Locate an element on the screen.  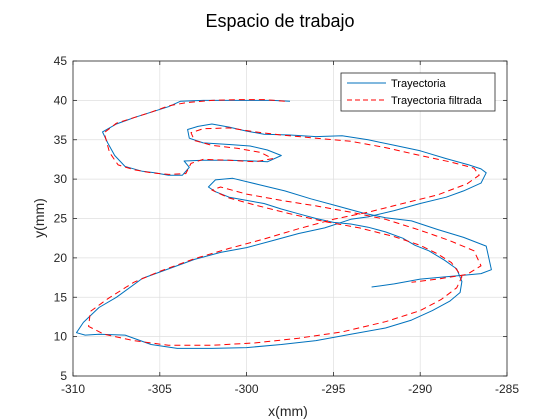
y-tick-label: 15 is located at coordinates (61, 297).